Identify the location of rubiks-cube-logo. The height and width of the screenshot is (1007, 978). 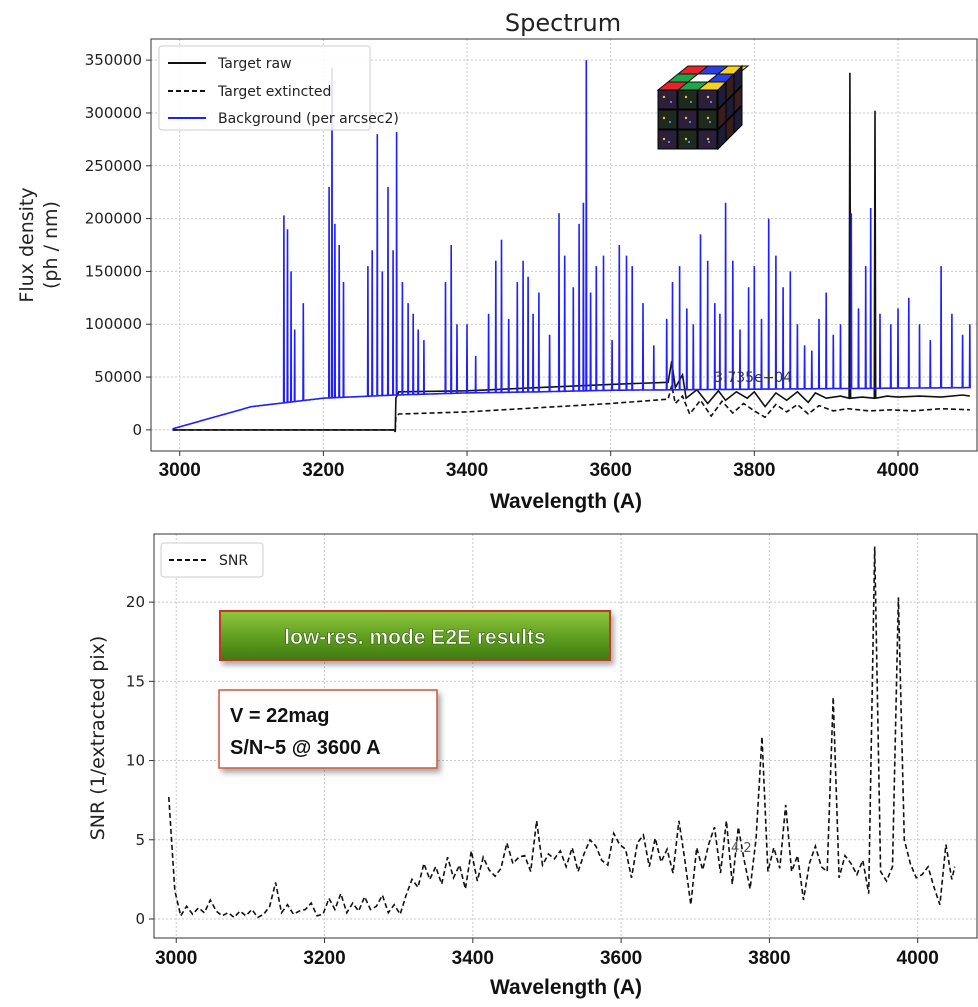
(703, 107).